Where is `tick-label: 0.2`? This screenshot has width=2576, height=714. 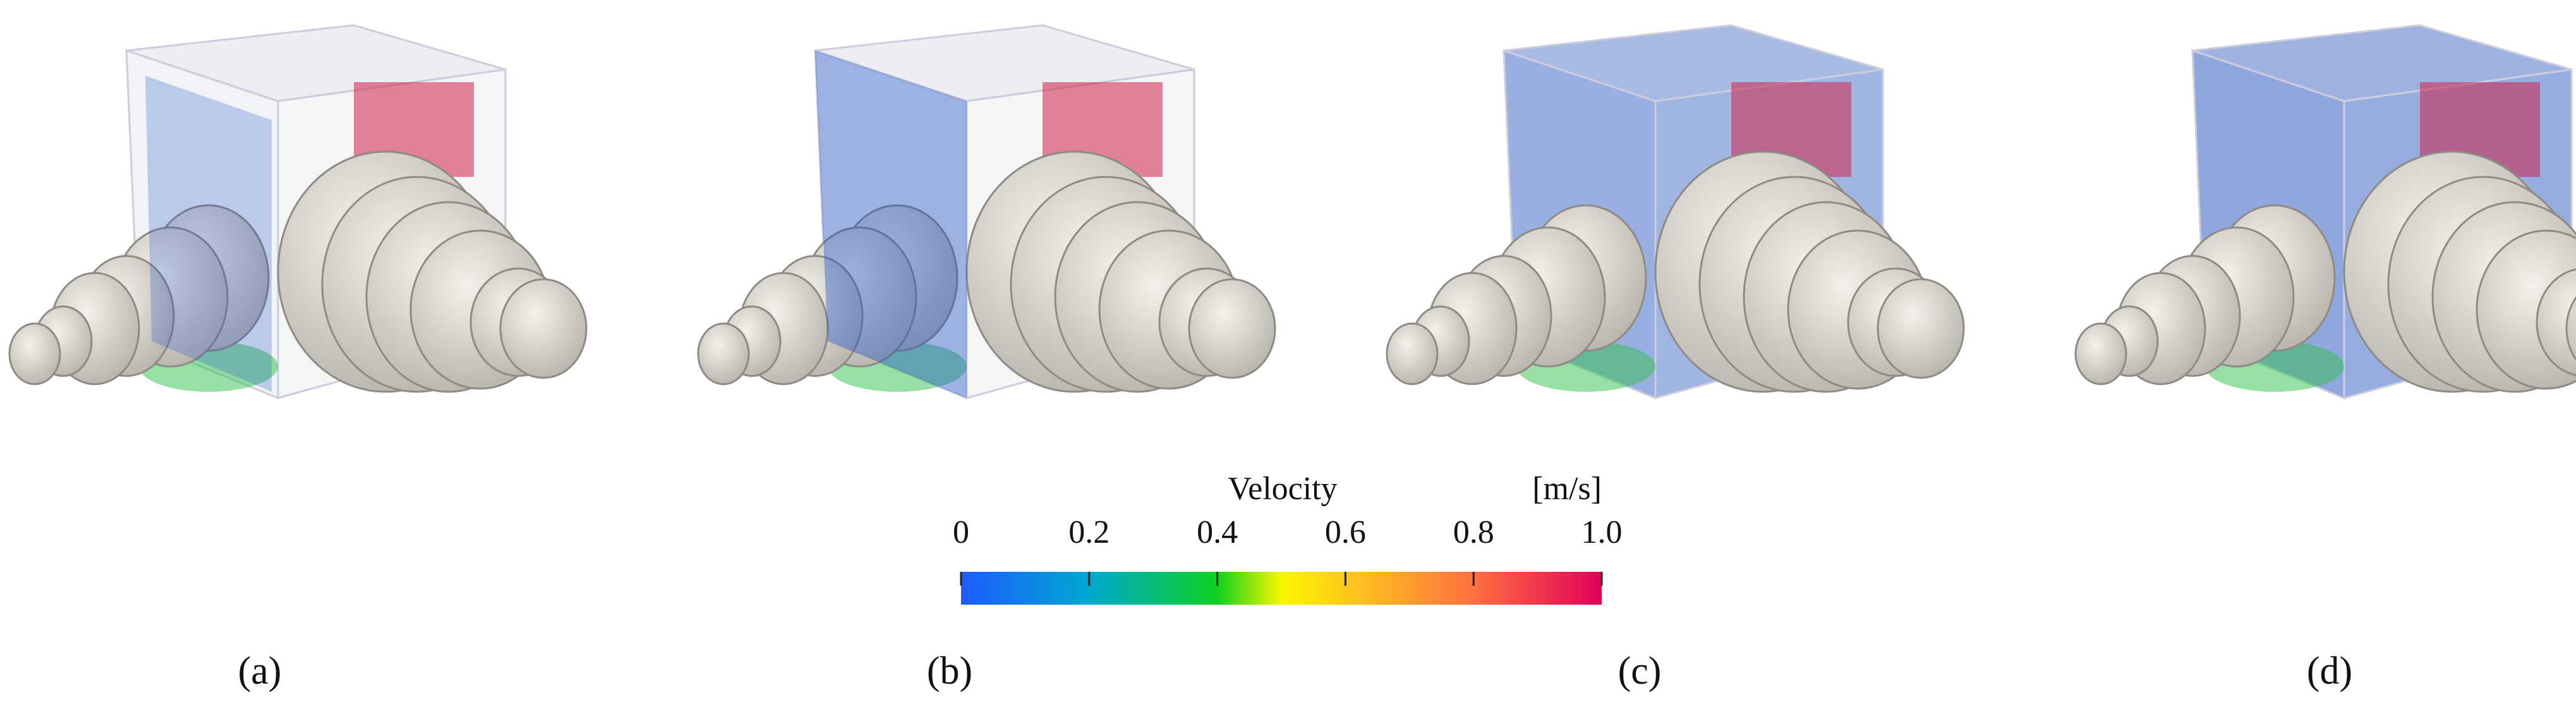 tick-label: 0.2 is located at coordinates (1089, 532).